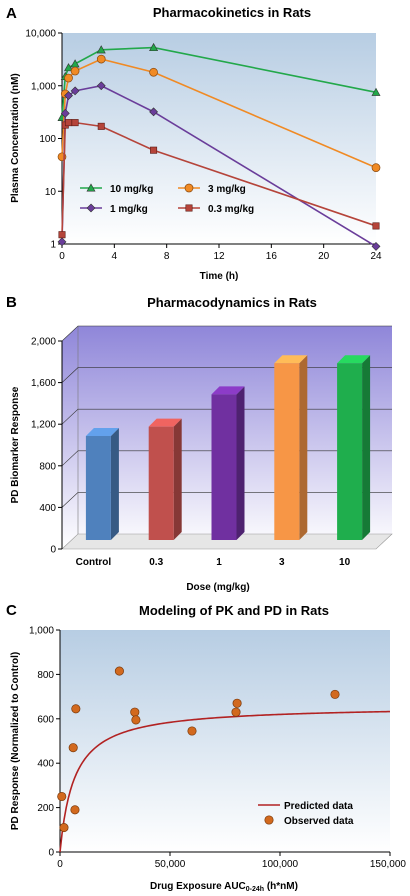 This screenshot has height=896, width=410. Describe the element at coordinates (51, 192) in the screenshot. I see `panel-a-y-tick-label: 10` at that location.